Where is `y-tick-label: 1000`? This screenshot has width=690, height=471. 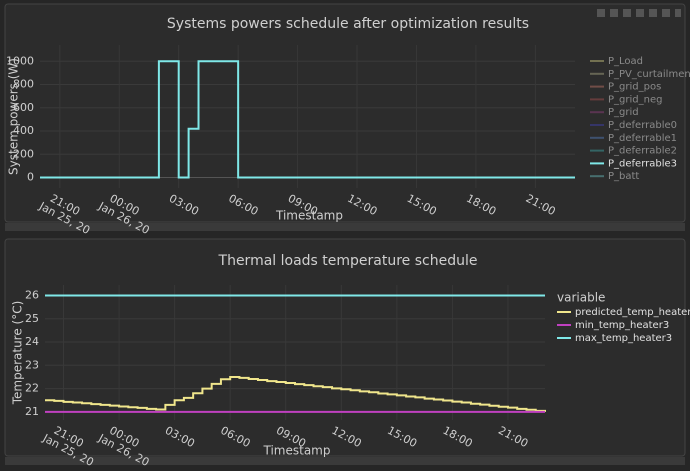 y-tick-label: 1000 is located at coordinates (20, 60).